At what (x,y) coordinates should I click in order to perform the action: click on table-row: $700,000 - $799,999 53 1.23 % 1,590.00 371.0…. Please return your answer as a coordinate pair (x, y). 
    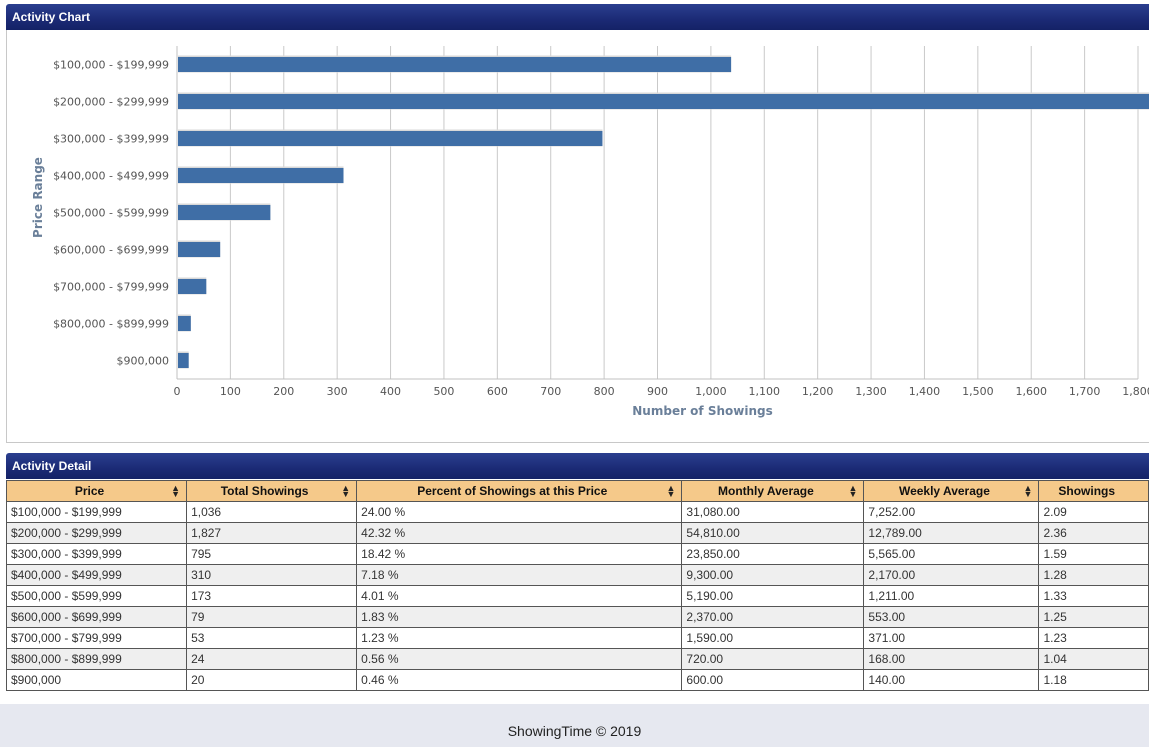
    Looking at the image, I should click on (577, 638).